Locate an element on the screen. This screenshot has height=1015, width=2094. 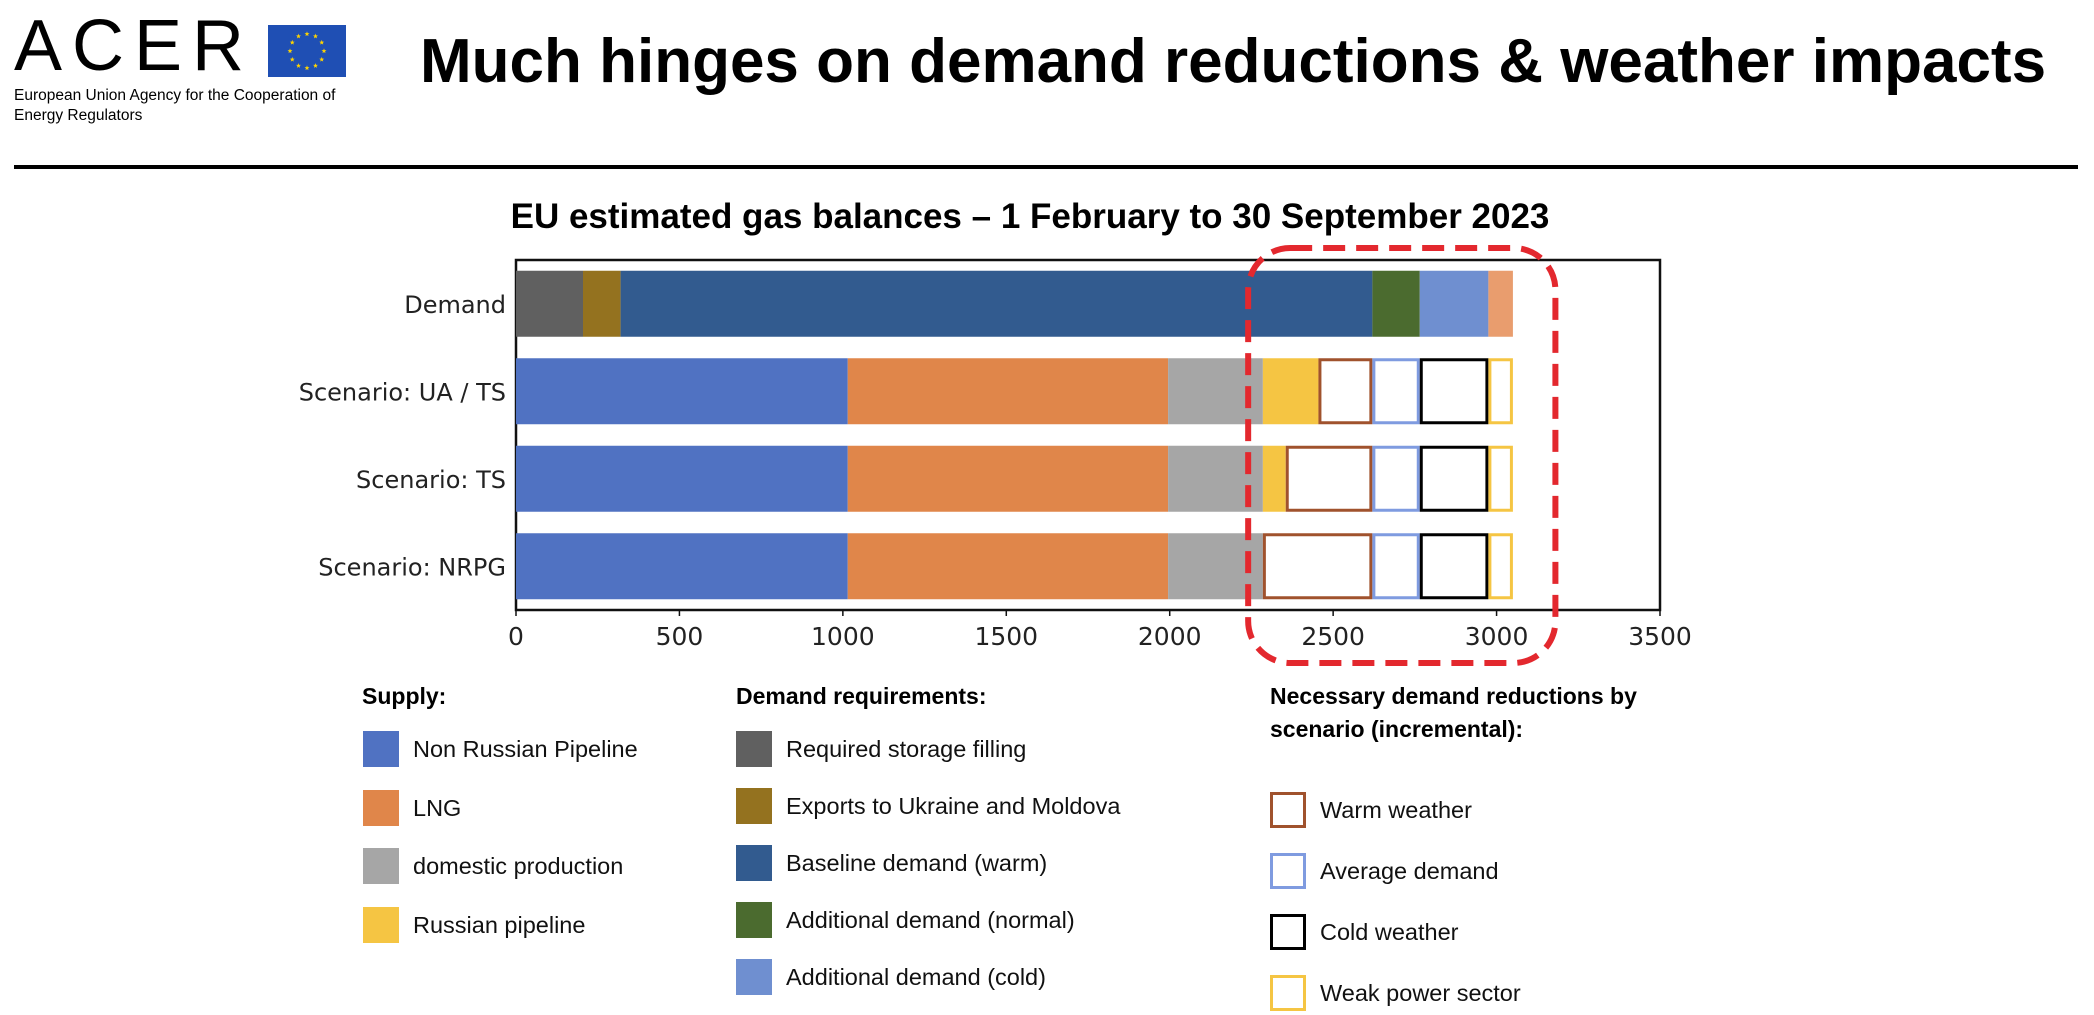
logo-wordmark: ACER is located at coordinates (134, 46).